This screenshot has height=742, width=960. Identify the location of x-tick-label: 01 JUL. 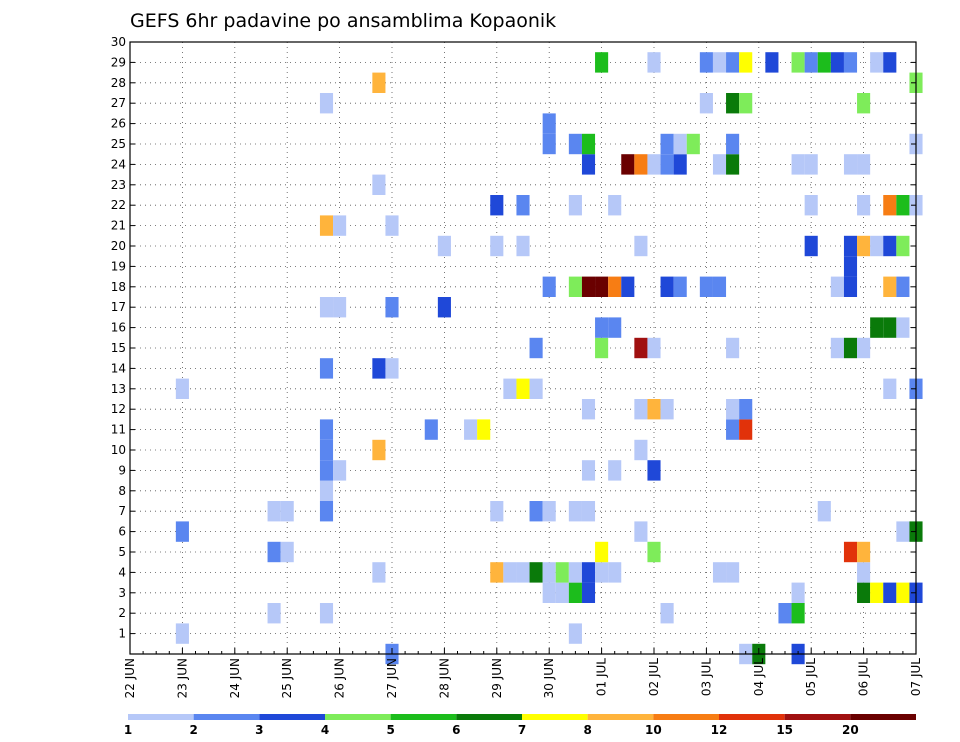
(602, 677).